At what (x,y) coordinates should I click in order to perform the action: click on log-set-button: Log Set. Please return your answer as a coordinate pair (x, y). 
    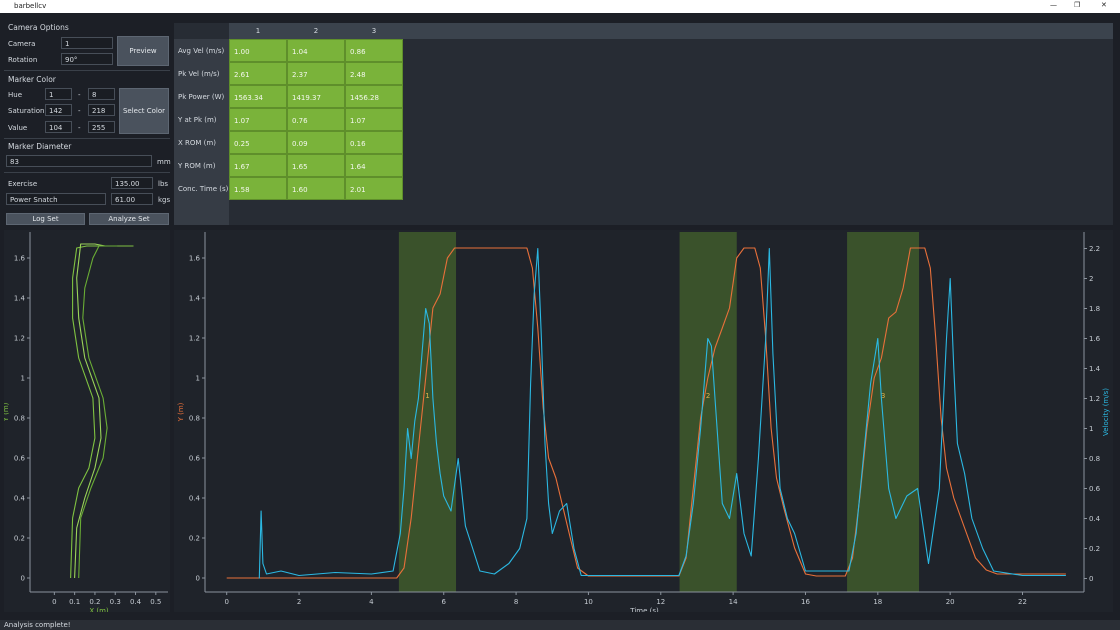
    Looking at the image, I should click on (45, 219).